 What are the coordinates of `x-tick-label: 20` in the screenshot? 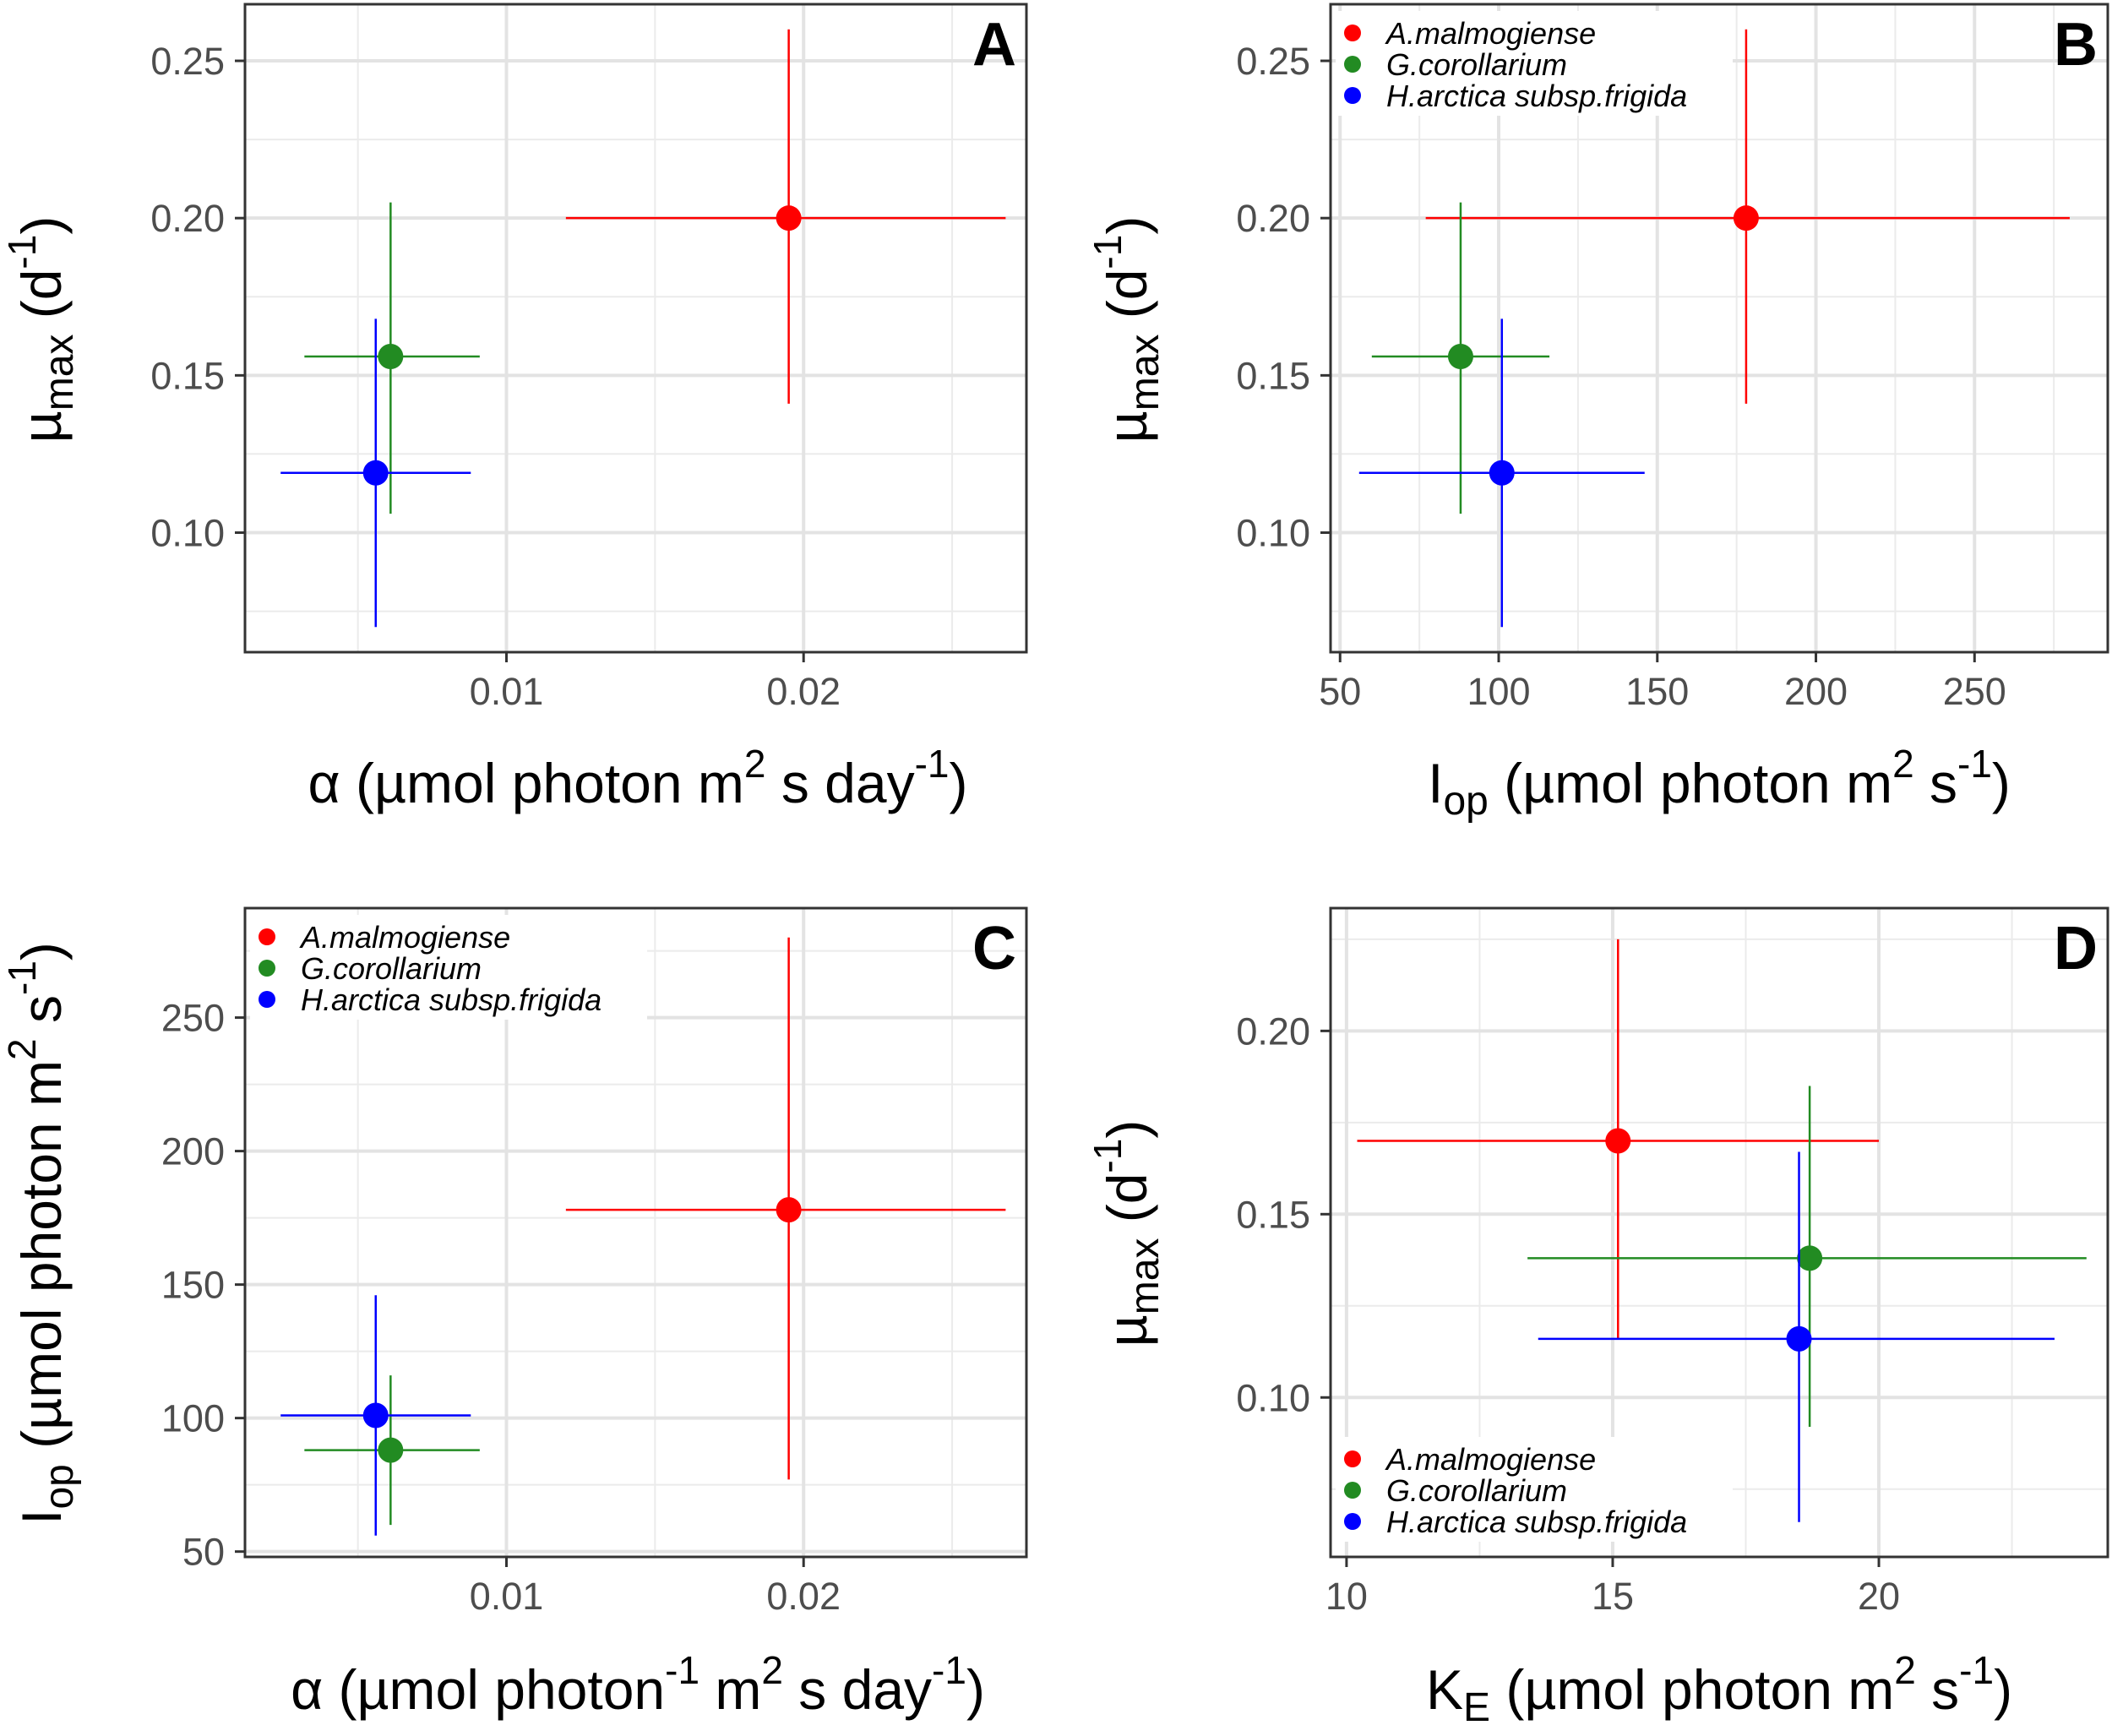 It's located at (1879, 1596).